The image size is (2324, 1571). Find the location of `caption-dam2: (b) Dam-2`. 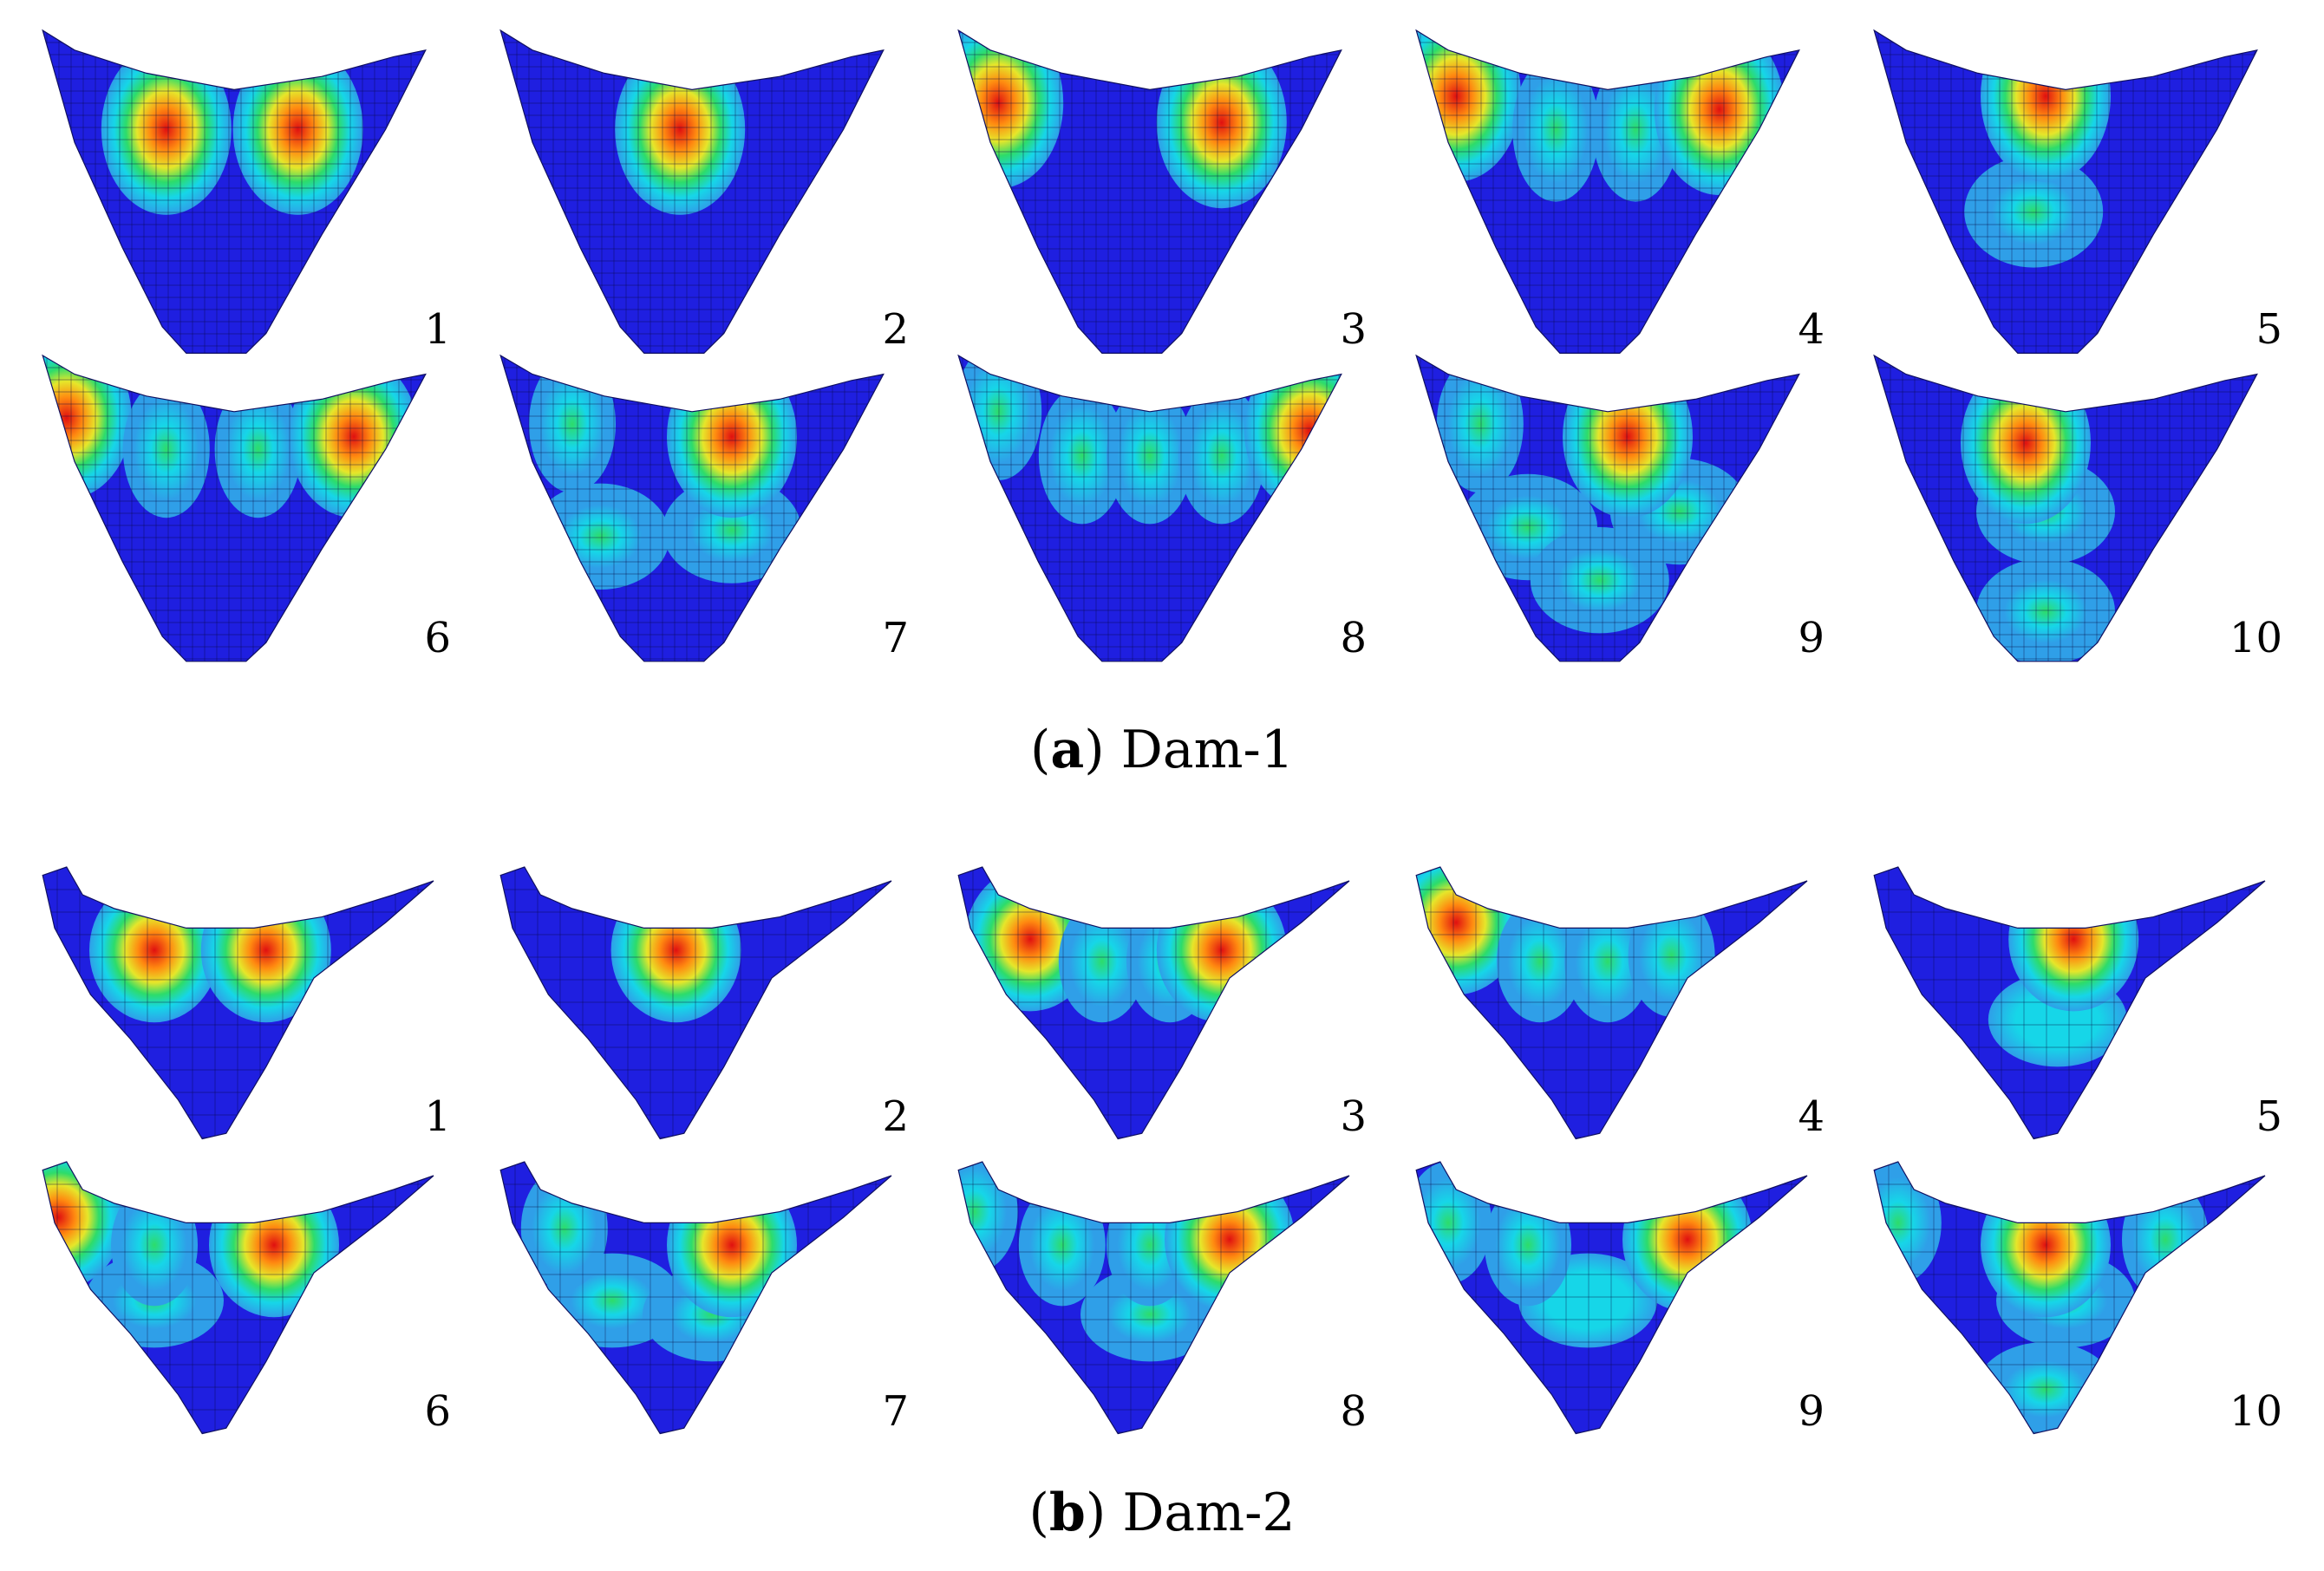

caption-dam2: (b) Dam-2 is located at coordinates (1162, 1513).